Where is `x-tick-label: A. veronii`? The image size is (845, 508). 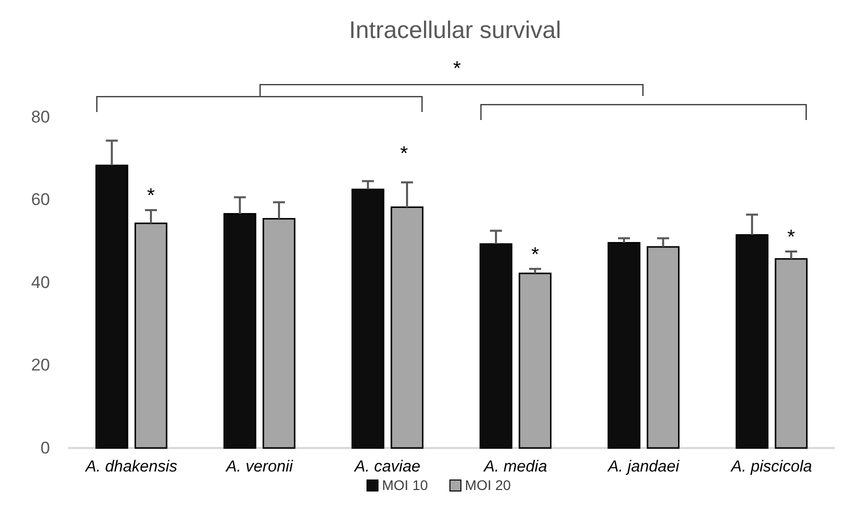 x-tick-label: A. veronii is located at coordinates (259, 467).